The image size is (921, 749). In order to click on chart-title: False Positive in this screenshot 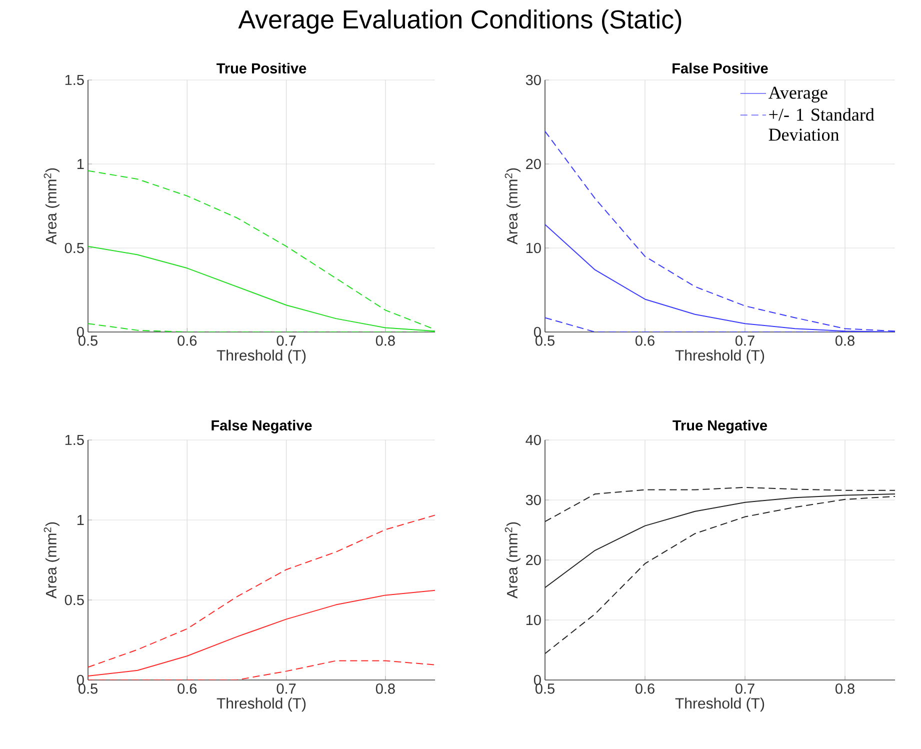, I will do `click(720, 68)`.